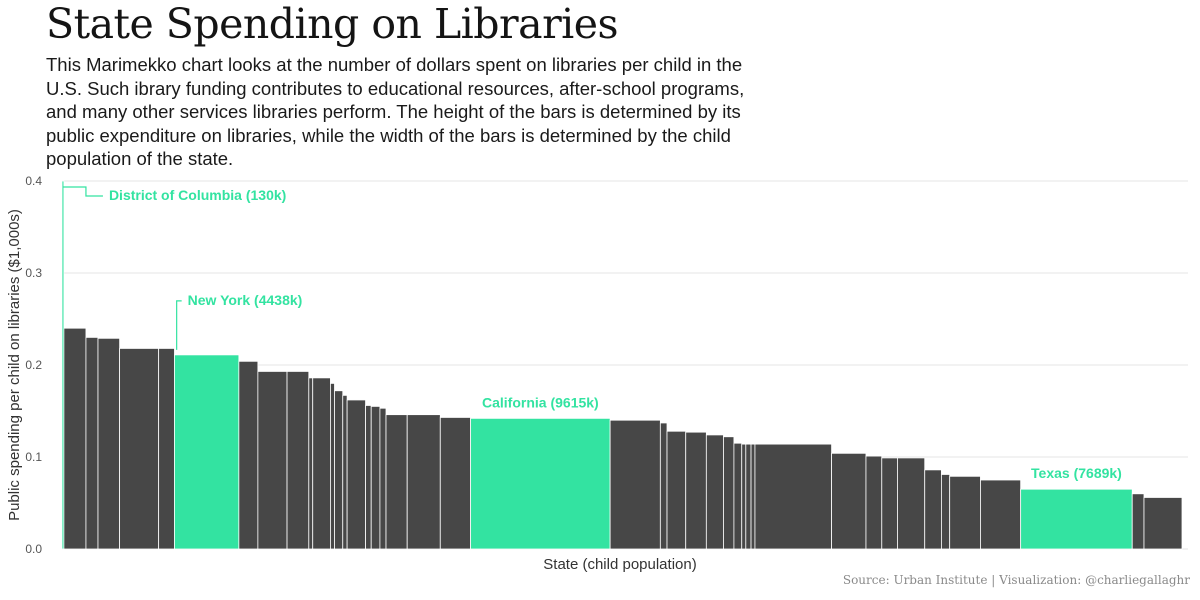 The height and width of the screenshot is (600, 1200). I want to click on bar-annotation: District of Columbia (130k), so click(197, 195).